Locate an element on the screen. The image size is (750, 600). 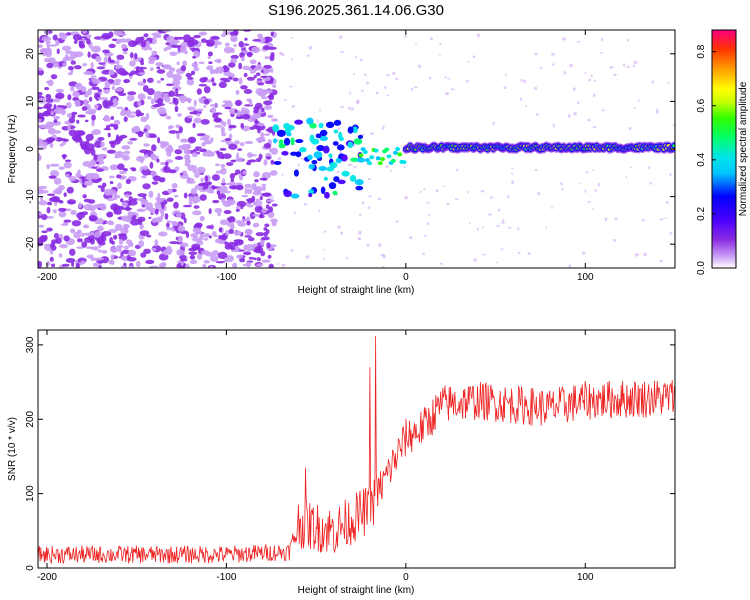
colorbar-tick-label: 0.8 is located at coordinates (701, 51).